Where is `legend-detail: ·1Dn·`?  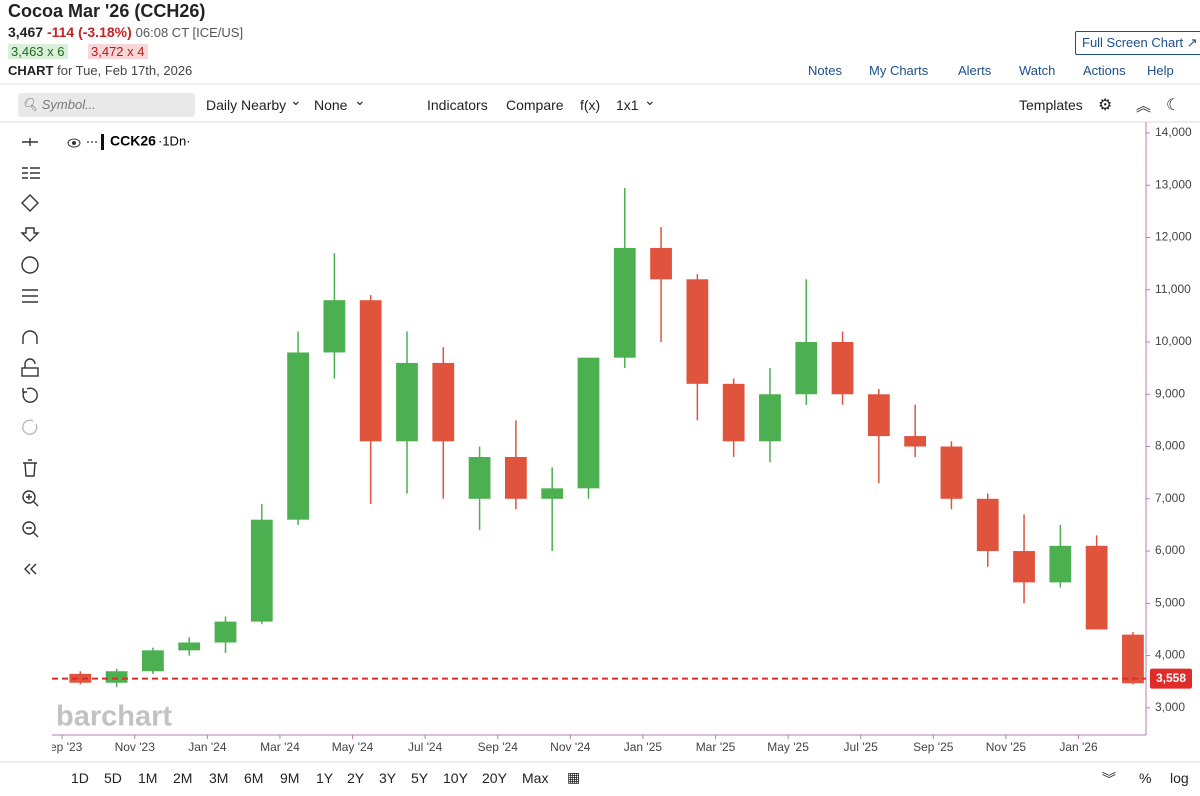 legend-detail: ·1Dn· is located at coordinates (174, 140).